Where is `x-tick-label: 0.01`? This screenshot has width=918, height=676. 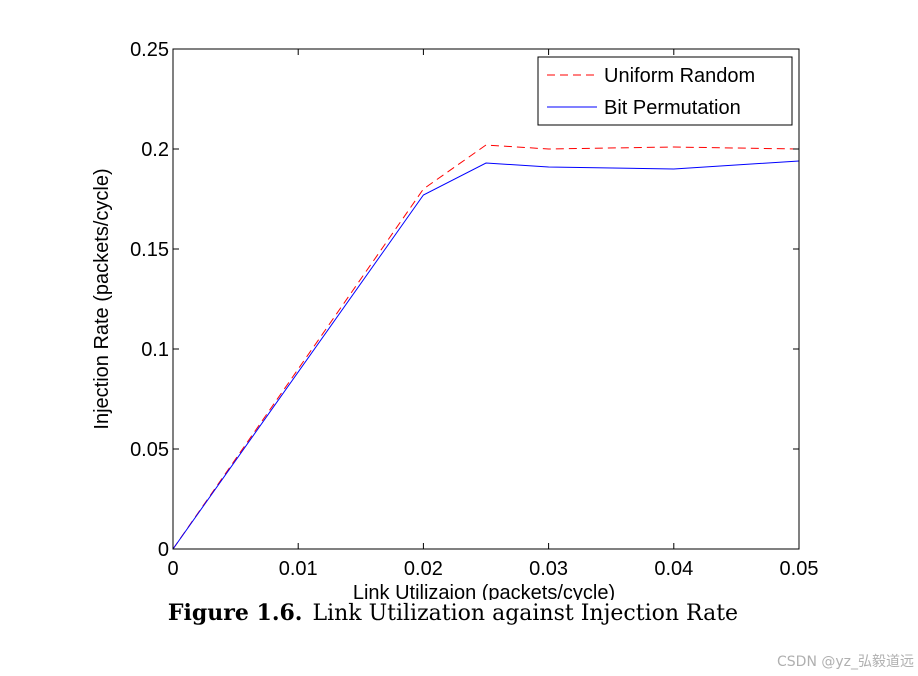 x-tick-label: 0.01 is located at coordinates (298, 569).